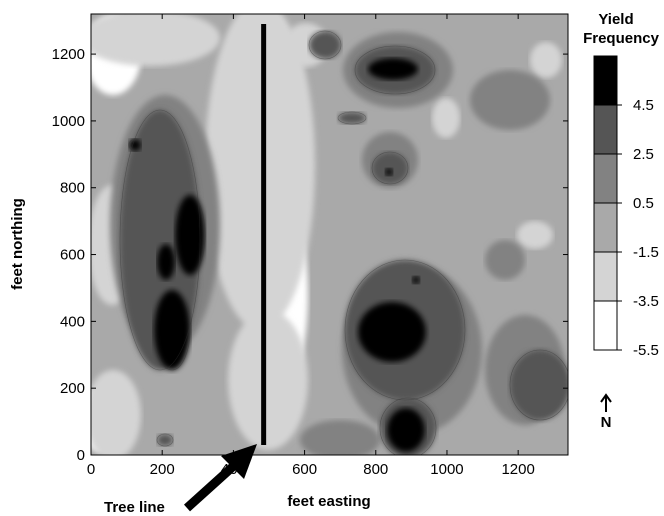  I want to click on north-label: N, so click(606, 422).